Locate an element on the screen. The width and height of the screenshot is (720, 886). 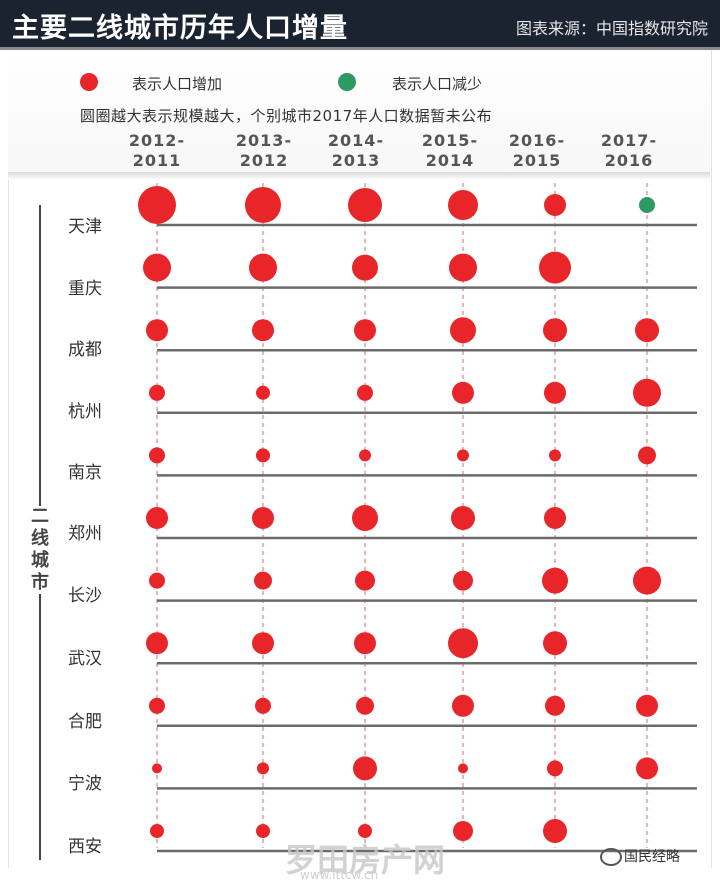
column-header-4: 2016- 2015 is located at coordinates (537, 151).